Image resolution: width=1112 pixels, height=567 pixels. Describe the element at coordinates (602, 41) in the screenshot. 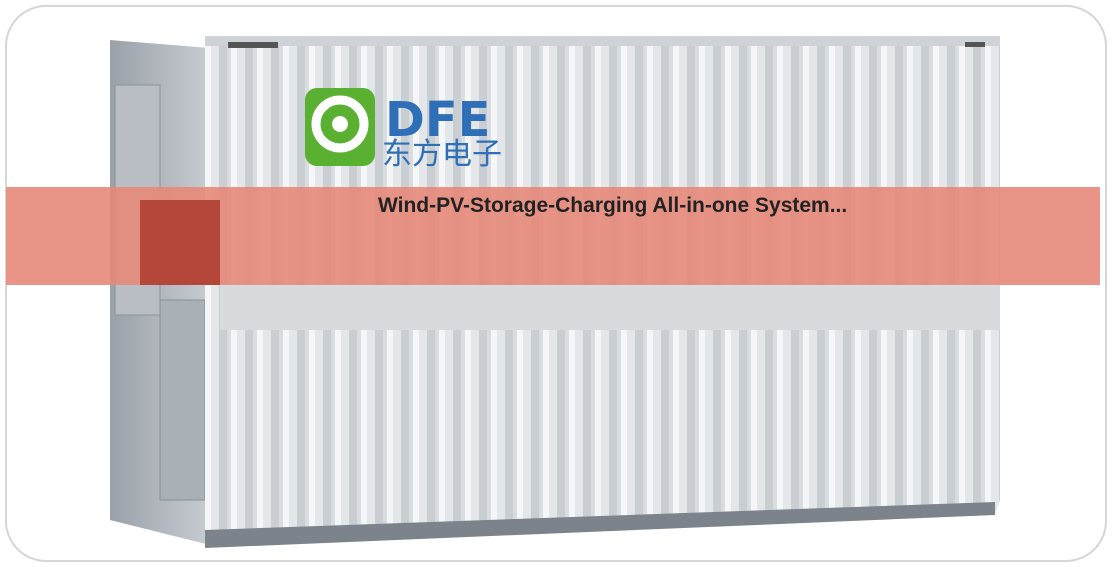

I see `top-rail` at that location.